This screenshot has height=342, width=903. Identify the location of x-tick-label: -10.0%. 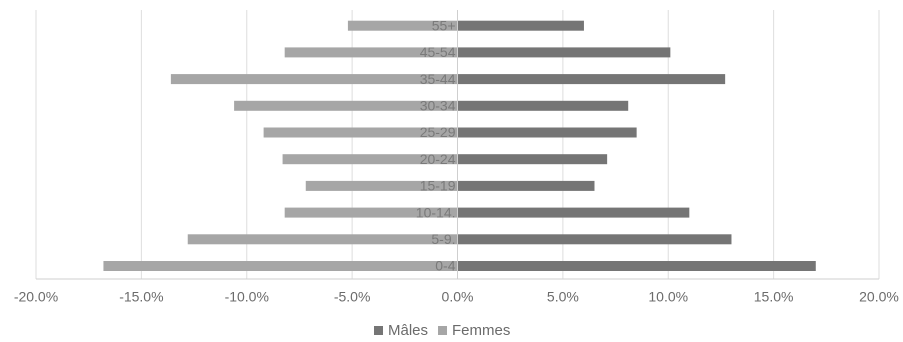
(247, 297).